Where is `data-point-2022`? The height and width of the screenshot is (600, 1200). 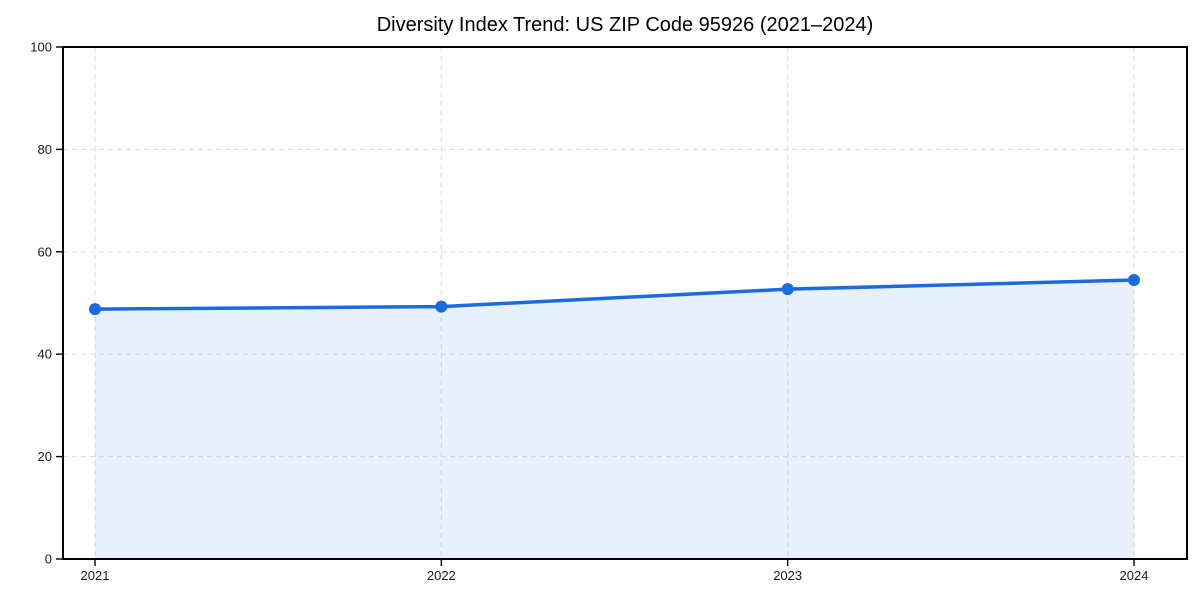
data-point-2022 is located at coordinates (441, 306).